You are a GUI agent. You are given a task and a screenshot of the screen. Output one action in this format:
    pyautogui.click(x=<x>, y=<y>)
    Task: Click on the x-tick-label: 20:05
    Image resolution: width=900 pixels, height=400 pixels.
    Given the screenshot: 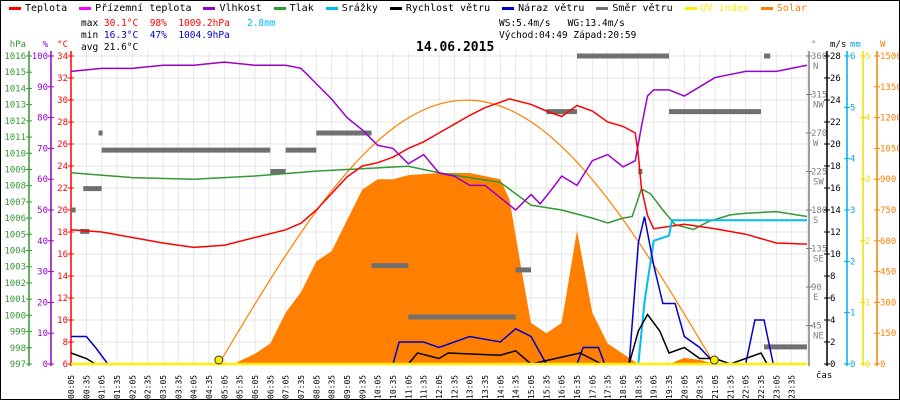 What is the action you would take?
    pyautogui.click(x=684, y=387)
    